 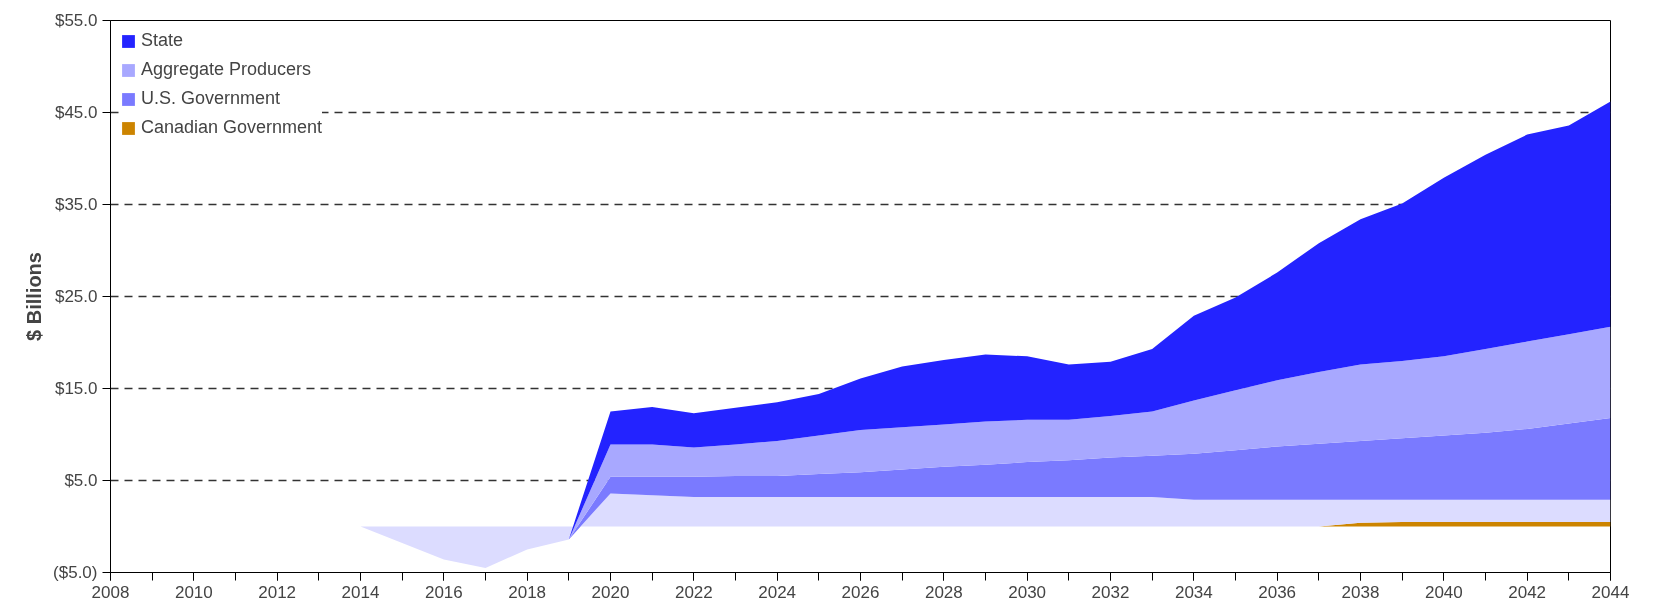 I want to click on x-tick-label: 2010, so click(x=193, y=592).